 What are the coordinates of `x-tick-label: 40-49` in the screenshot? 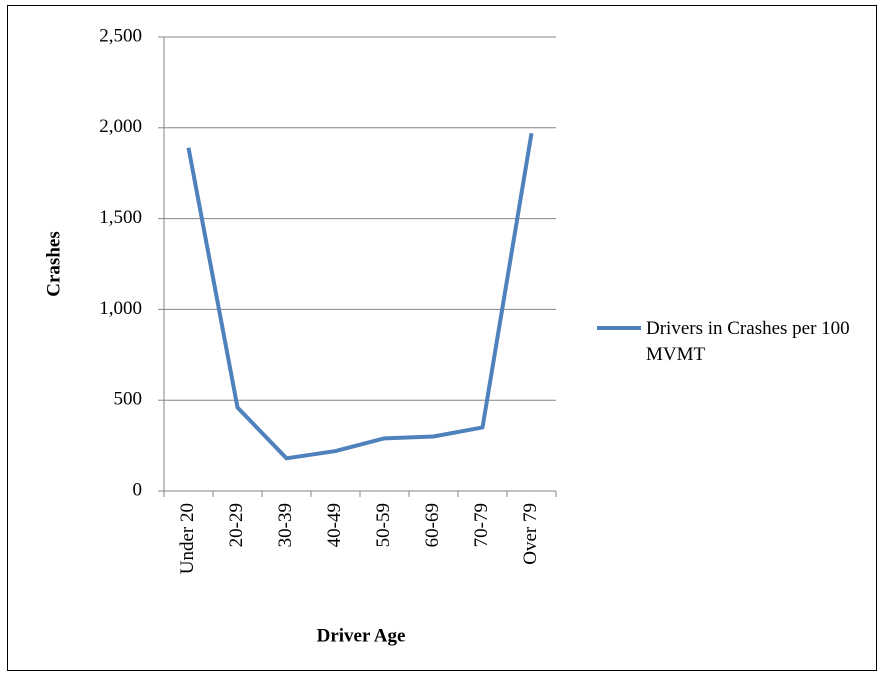 It's located at (334, 525).